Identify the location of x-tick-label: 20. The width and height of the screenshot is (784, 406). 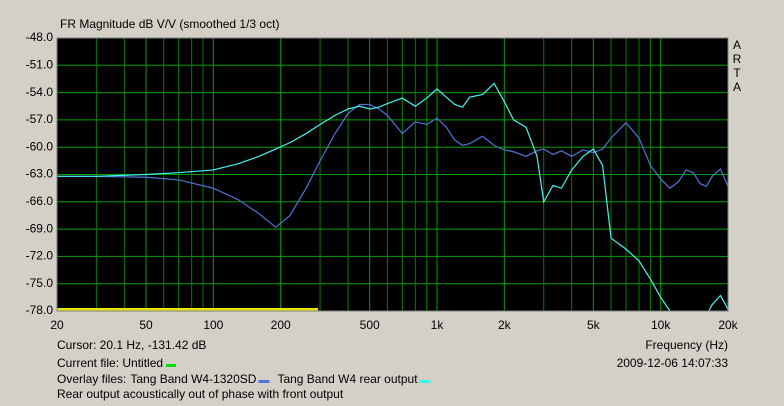
(57, 325).